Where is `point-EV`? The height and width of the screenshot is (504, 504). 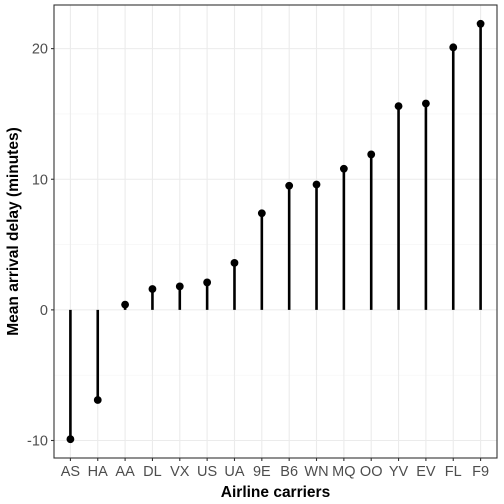 point-EV is located at coordinates (426, 103).